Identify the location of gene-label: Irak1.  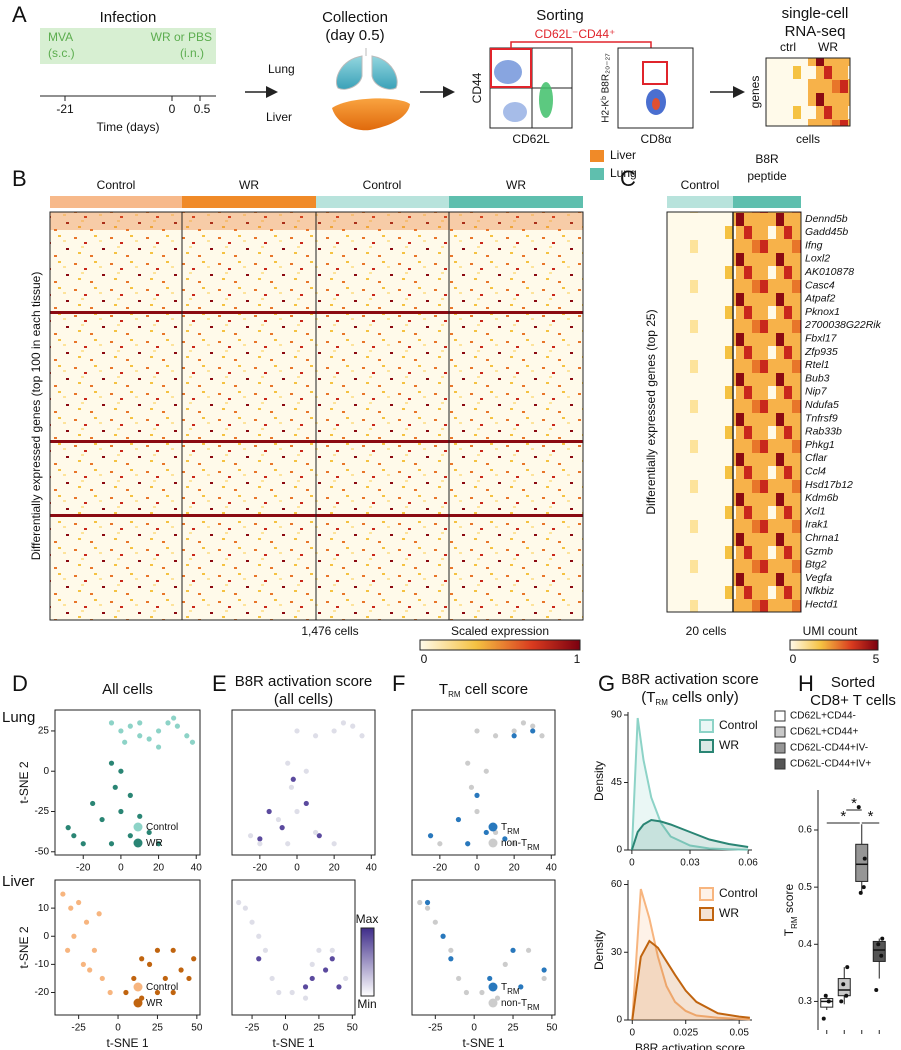
(816, 525).